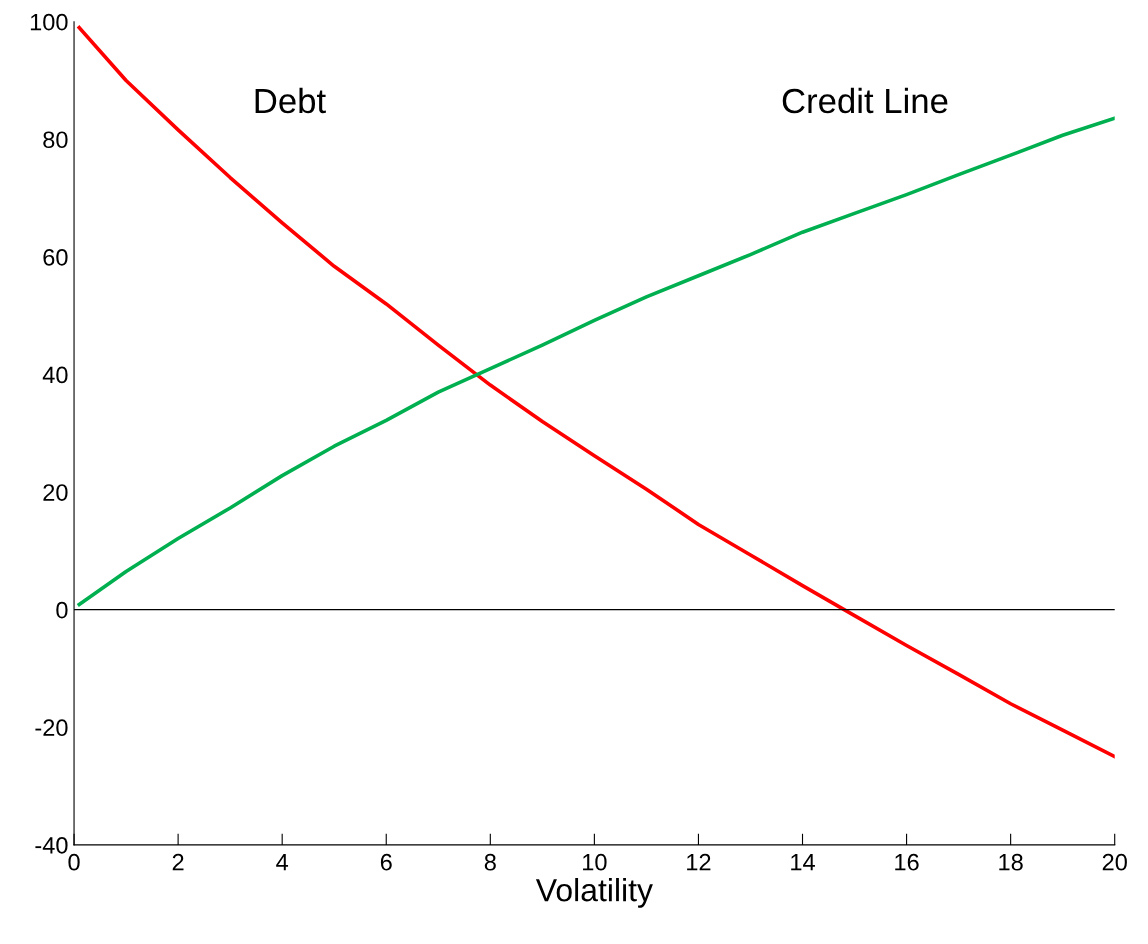 The width and height of the screenshot is (1148, 944). I want to click on y-tick-label: -20, so click(51, 728).